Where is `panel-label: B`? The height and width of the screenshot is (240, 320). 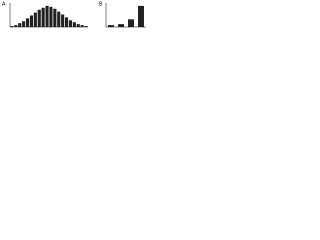
panel-label: B is located at coordinates (101, 4).